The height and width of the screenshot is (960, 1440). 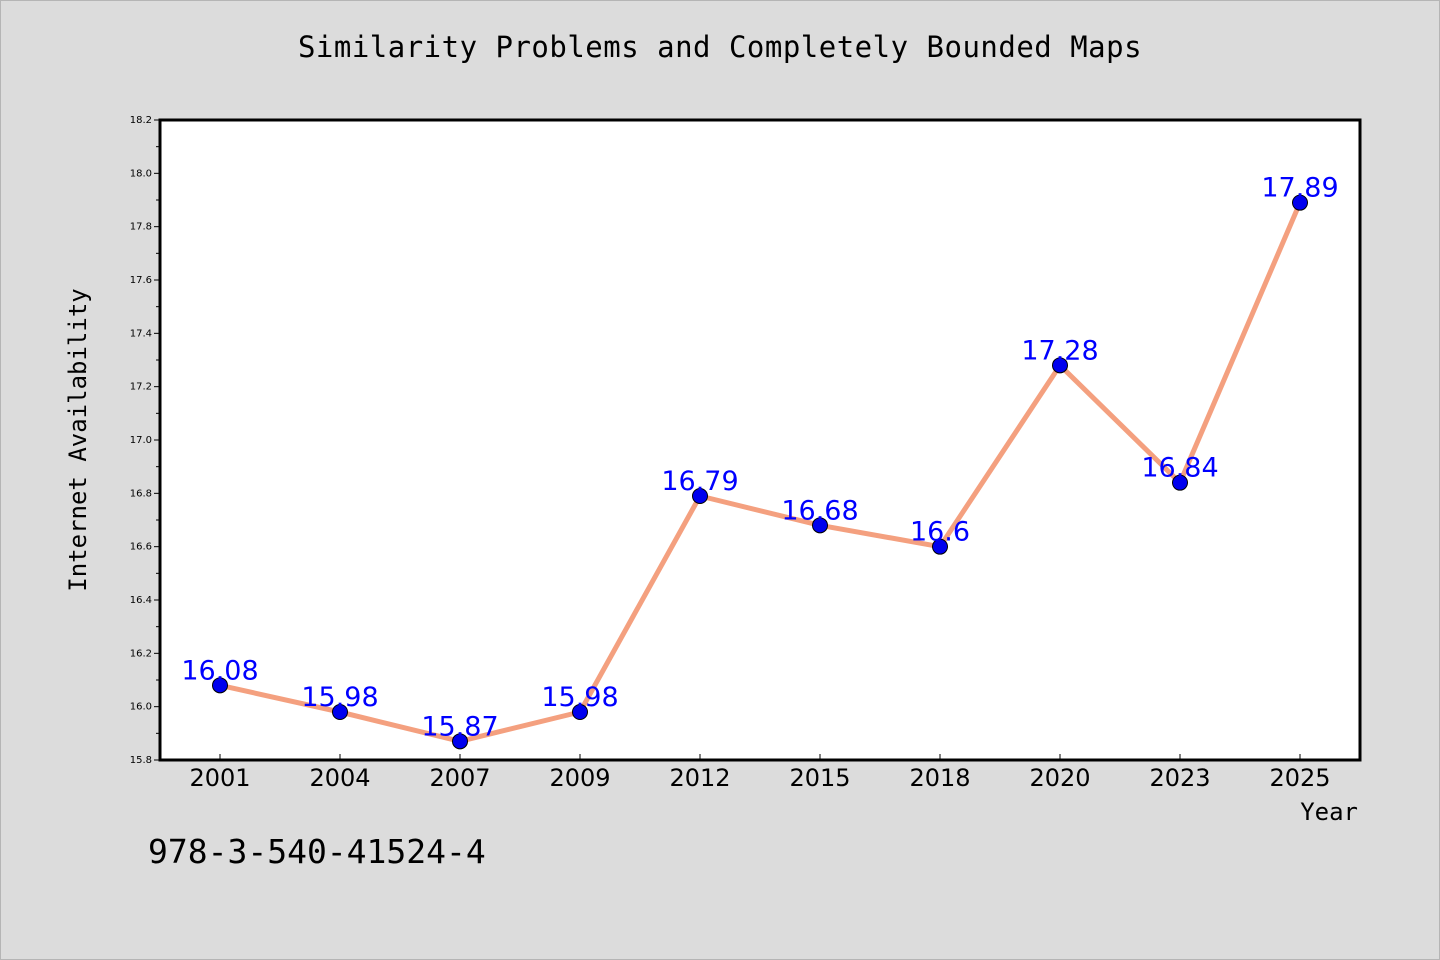 What do you see at coordinates (459, 726) in the screenshot?
I see `data-label: 15.87` at bounding box center [459, 726].